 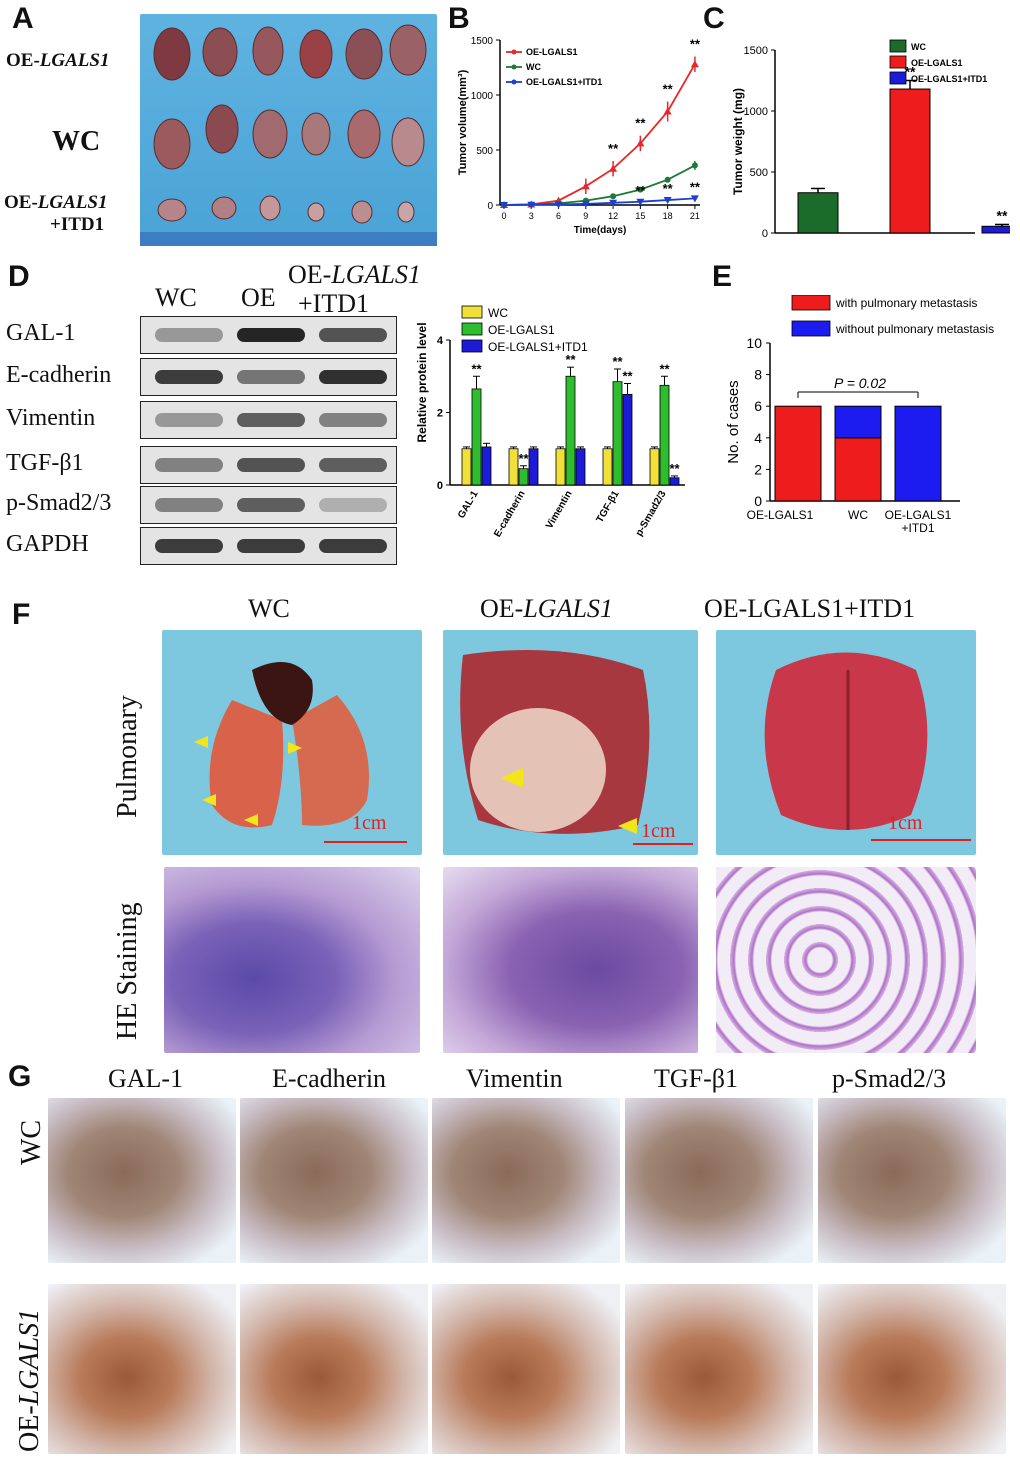 I want to click on row-label-g-wc: WC, so click(x=31, y=1142).